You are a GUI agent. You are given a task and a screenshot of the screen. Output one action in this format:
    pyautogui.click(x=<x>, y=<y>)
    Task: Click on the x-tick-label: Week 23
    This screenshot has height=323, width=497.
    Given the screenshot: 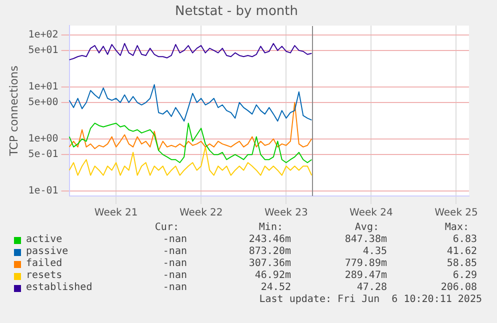 What is the action you would take?
    pyautogui.click(x=286, y=213)
    